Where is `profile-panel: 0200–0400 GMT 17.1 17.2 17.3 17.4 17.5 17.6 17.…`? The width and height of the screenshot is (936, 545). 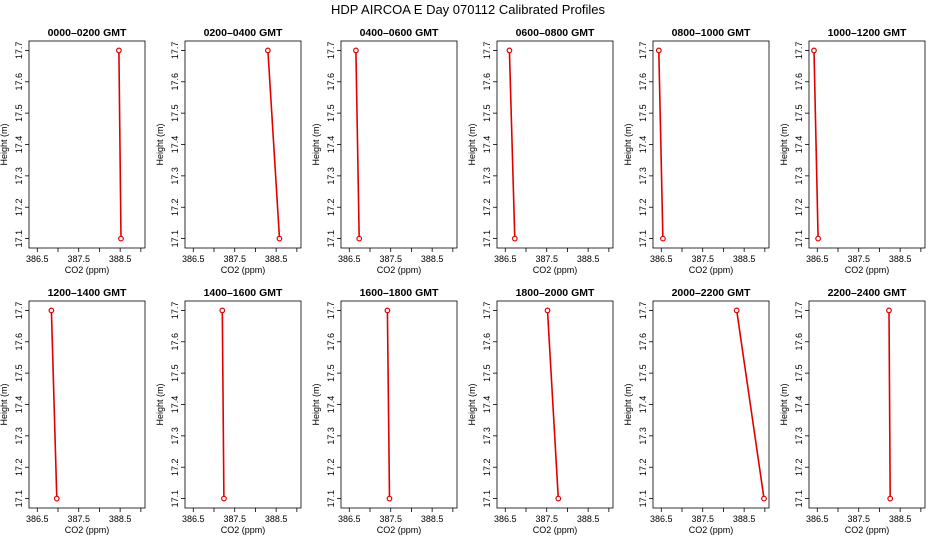
profile-panel: 0200–0400 GMT 17.1 17.2 17.3 17.4 17.5 17.6 17.… is located at coordinates (228, 151).